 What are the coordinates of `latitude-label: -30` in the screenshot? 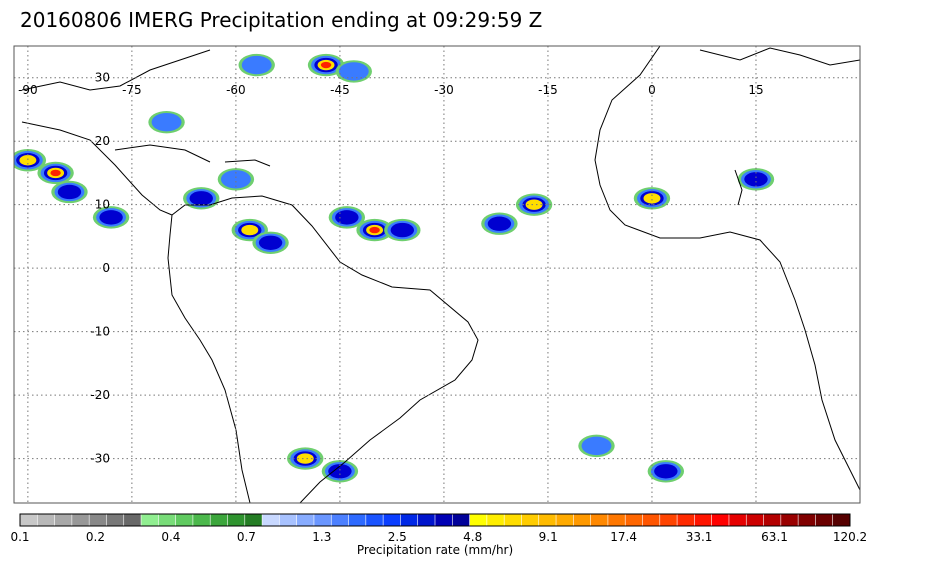 It's located at (100, 459).